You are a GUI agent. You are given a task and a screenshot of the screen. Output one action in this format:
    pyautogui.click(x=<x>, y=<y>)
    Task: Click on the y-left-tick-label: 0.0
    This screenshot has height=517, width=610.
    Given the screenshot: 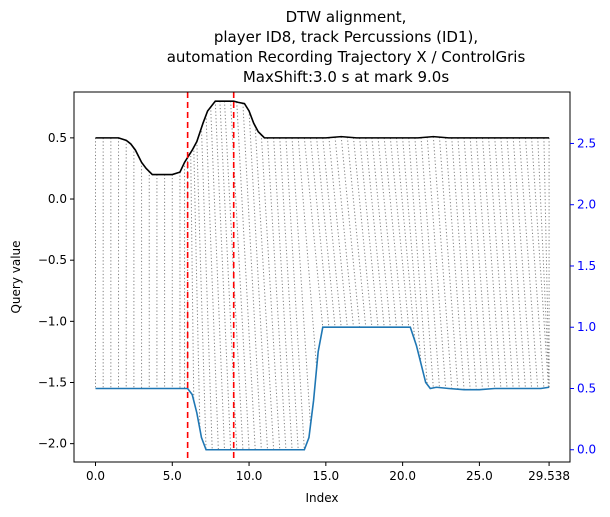 What is the action you would take?
    pyautogui.click(x=57, y=199)
    